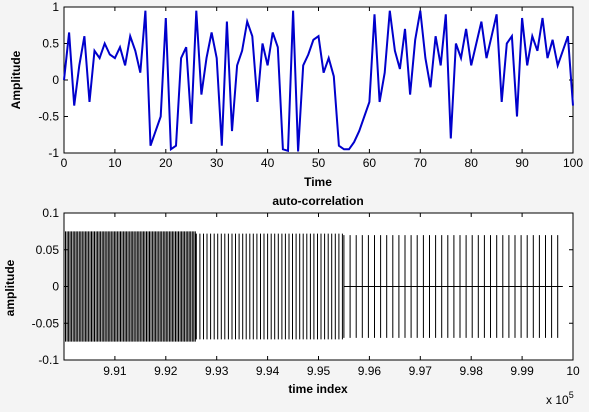  I want to click on bottom-y-tick-label: -0.05, so click(46, 323).